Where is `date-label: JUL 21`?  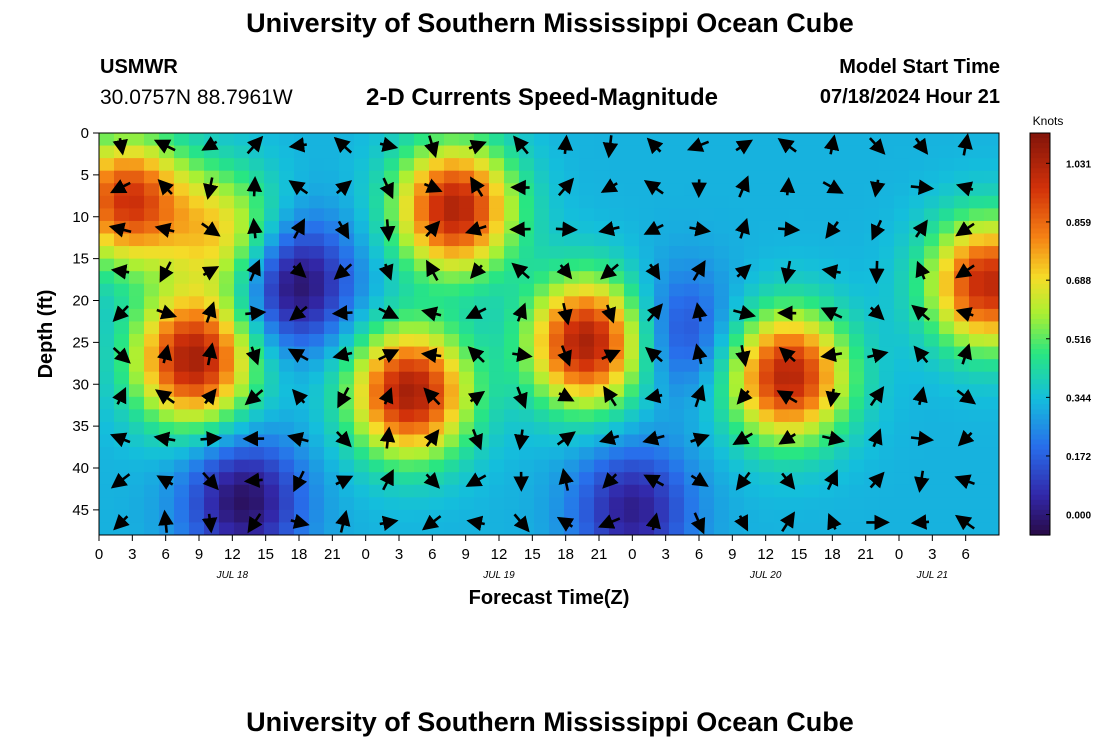 date-label: JUL 21 is located at coordinates (932, 575).